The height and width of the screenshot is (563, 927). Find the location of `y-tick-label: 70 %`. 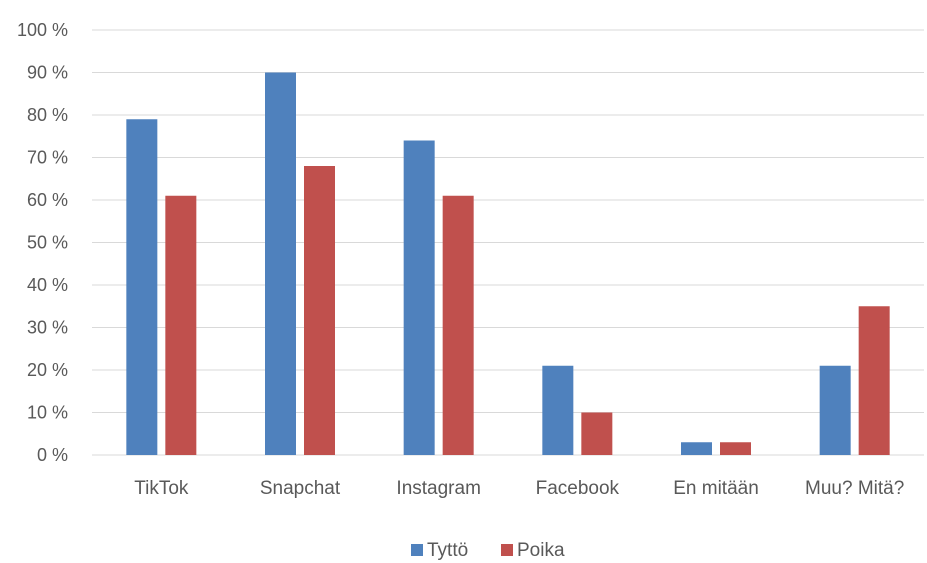

y-tick-label: 70 % is located at coordinates (47, 158).